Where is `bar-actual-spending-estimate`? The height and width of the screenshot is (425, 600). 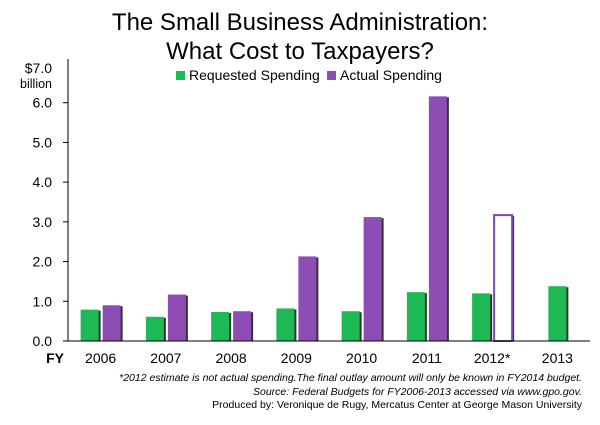 bar-actual-spending-estimate is located at coordinates (503, 278).